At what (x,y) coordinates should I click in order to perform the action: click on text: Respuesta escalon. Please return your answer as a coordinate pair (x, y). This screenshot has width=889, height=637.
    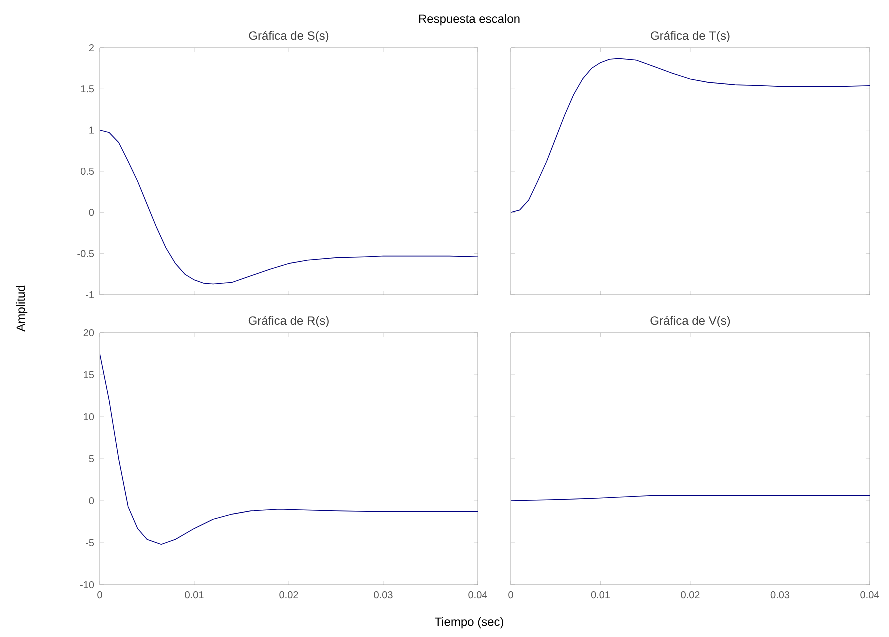
    Looking at the image, I should click on (469, 20).